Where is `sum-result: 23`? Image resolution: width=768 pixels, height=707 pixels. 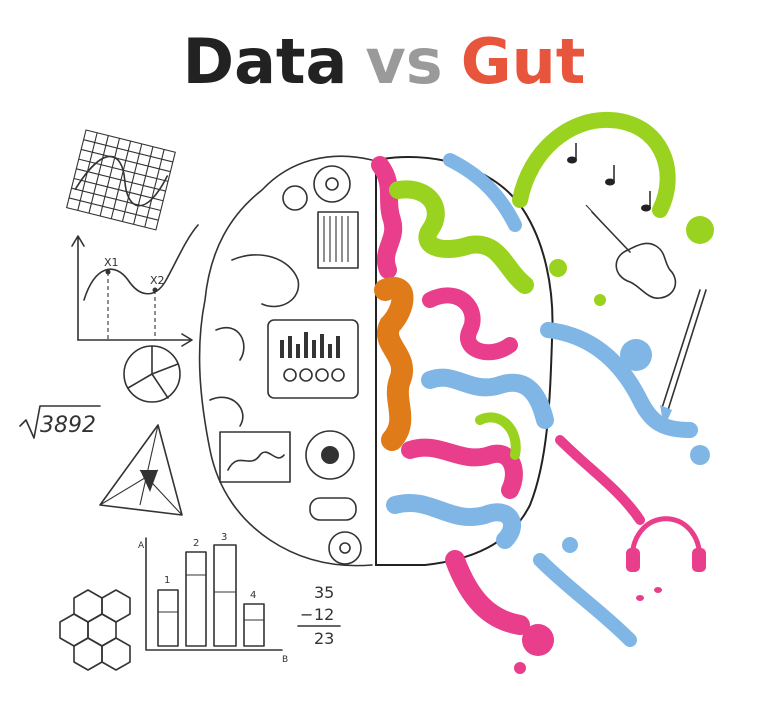 sum-result: 23 is located at coordinates (324, 638).